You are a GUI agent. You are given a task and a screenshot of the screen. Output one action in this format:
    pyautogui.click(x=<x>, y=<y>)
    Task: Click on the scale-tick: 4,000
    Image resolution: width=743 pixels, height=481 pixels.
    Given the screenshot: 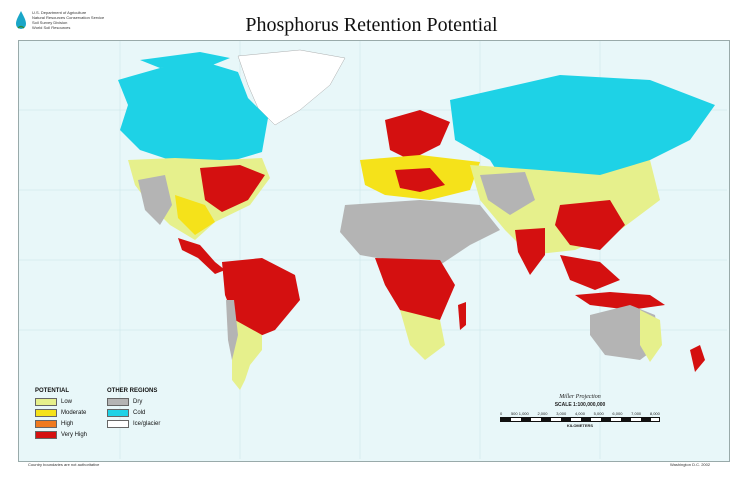 What is the action you would take?
    pyautogui.click(x=579, y=413)
    